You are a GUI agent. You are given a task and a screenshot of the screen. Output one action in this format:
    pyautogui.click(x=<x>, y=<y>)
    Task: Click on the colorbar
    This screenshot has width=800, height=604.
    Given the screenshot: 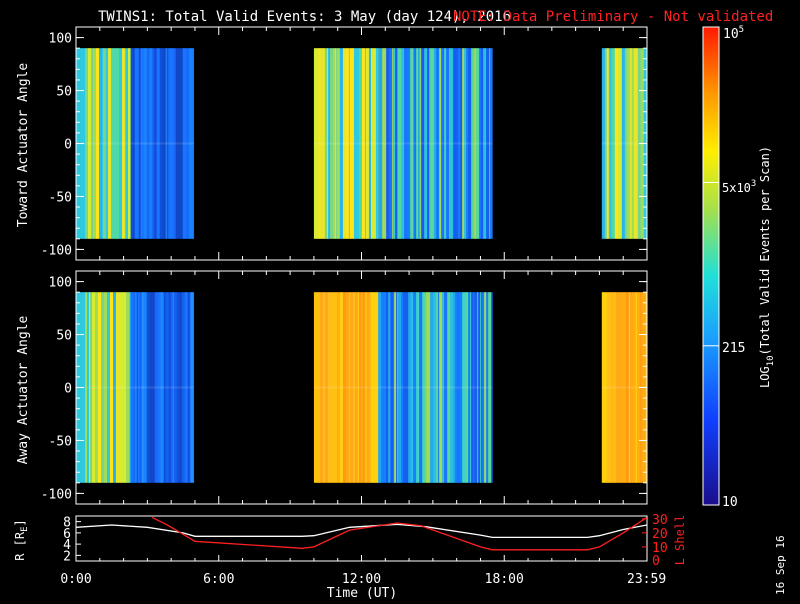 What is the action you would take?
    pyautogui.click(x=711, y=266)
    